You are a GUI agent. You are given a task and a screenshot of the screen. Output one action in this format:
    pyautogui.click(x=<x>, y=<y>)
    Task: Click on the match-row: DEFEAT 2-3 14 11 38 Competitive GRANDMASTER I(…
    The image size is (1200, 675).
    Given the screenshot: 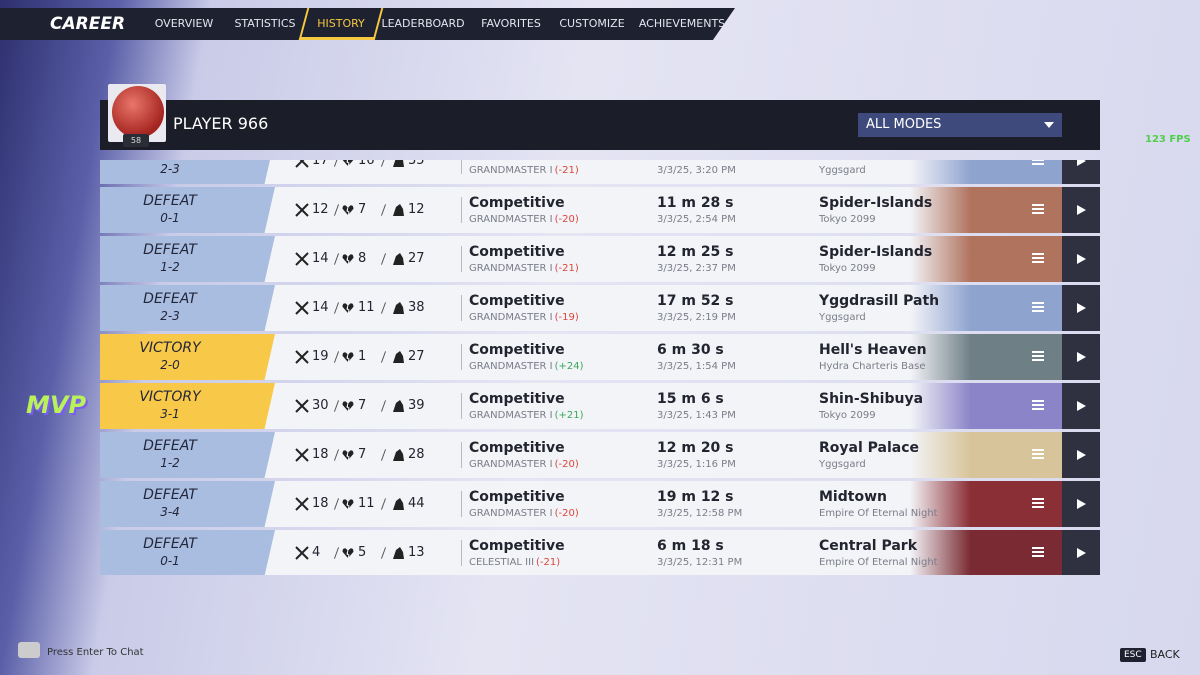 What is the action you would take?
    pyautogui.click(x=600, y=308)
    